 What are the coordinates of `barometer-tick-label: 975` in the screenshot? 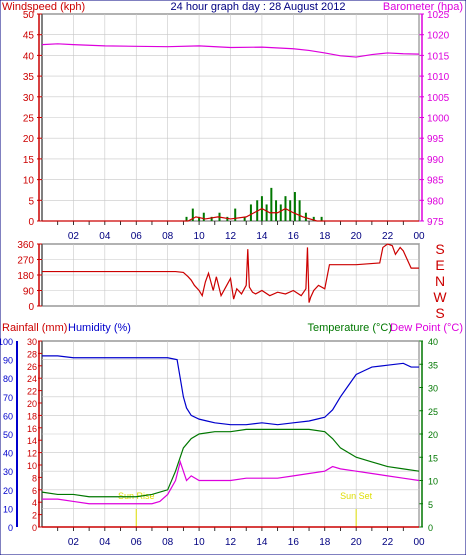 It's located at (435, 222).